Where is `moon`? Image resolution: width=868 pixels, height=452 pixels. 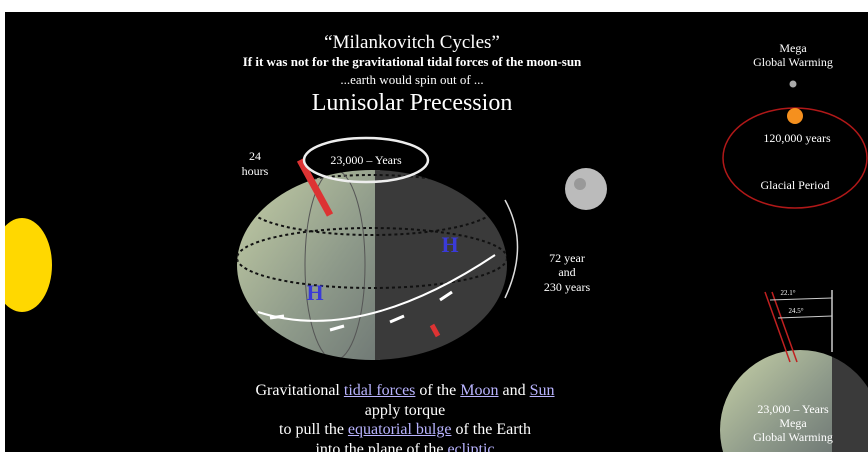 moon is located at coordinates (586, 189).